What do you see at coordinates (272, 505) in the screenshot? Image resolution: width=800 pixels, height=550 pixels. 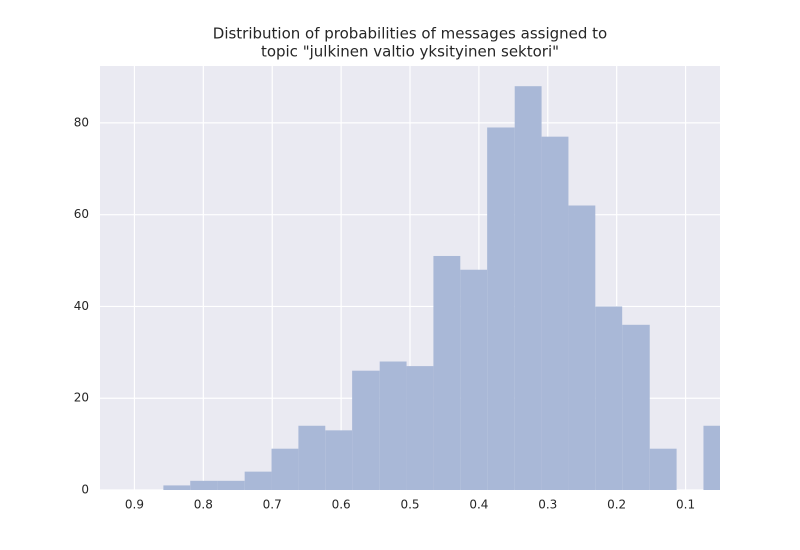 I see `x-tick-label: 0.7` at bounding box center [272, 505].